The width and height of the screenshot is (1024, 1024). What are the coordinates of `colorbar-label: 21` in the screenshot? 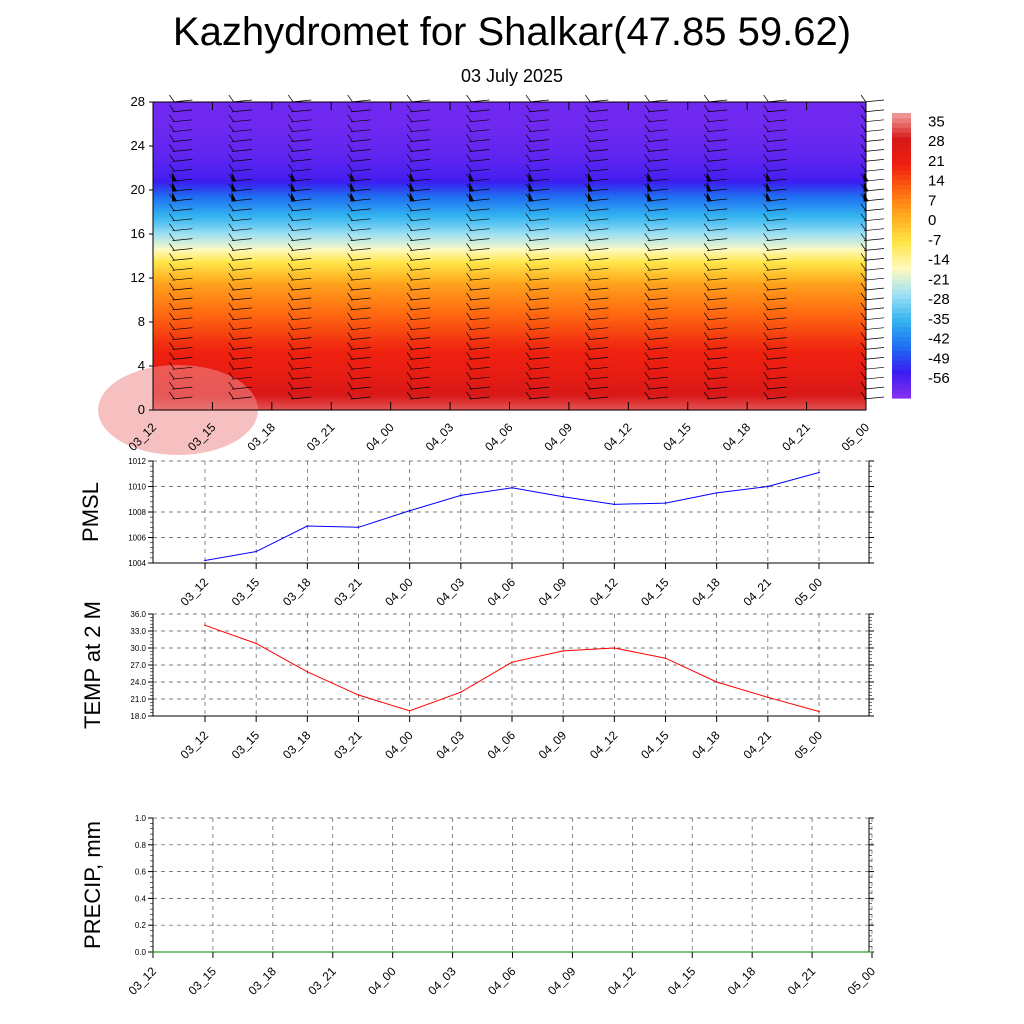 It's located at (936, 161).